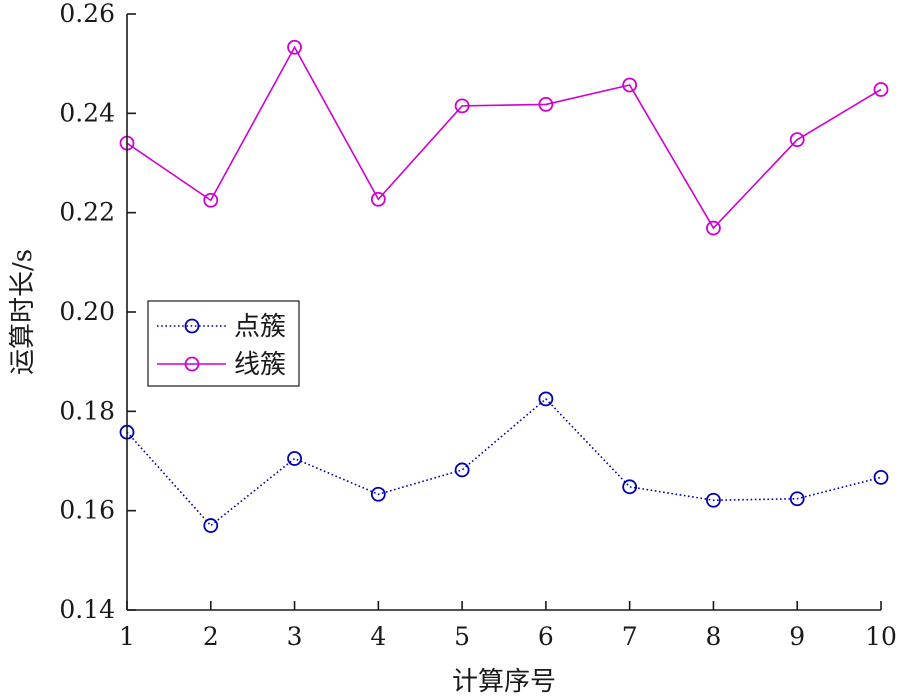  Describe the element at coordinates (87, 609) in the screenshot. I see `y-tick-label: 0.14` at that location.